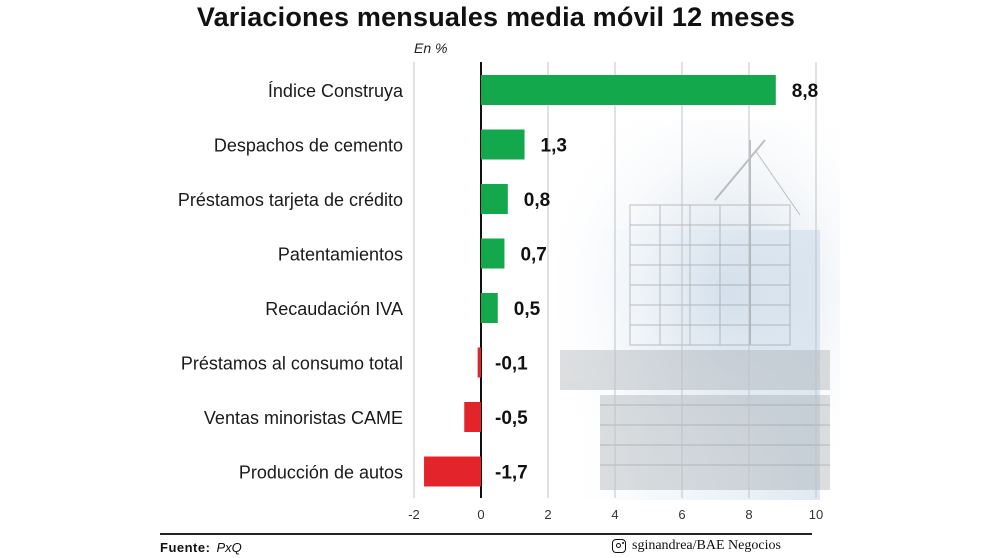  I want to click on source-label: Fuente:, so click(185, 547).